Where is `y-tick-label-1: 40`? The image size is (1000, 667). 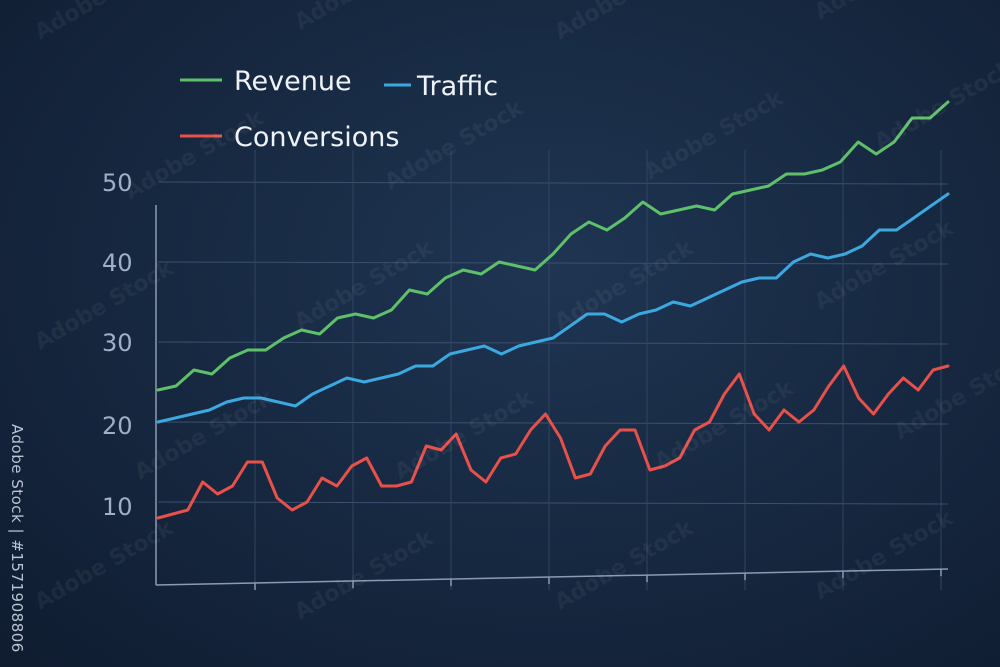 y-tick-label-1: 40 is located at coordinates (117, 263).